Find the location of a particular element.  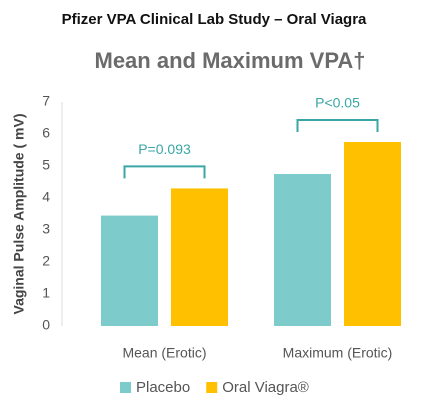

y-tick-label: 4 is located at coordinates (46, 197).